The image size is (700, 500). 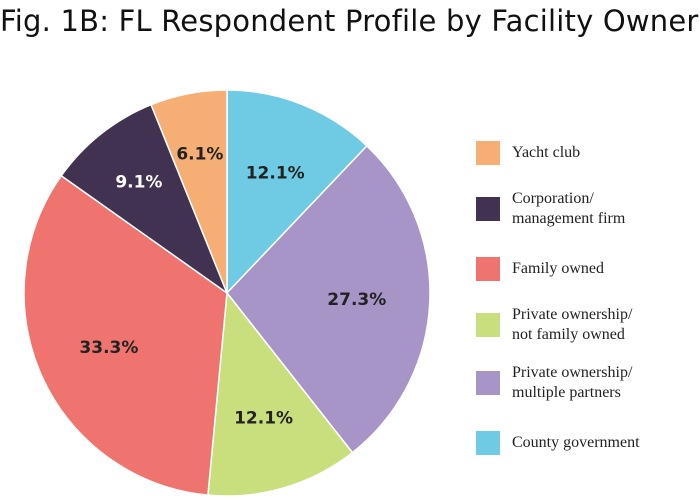 What do you see at coordinates (576, 442) in the screenshot?
I see `legend-label: County government` at bounding box center [576, 442].